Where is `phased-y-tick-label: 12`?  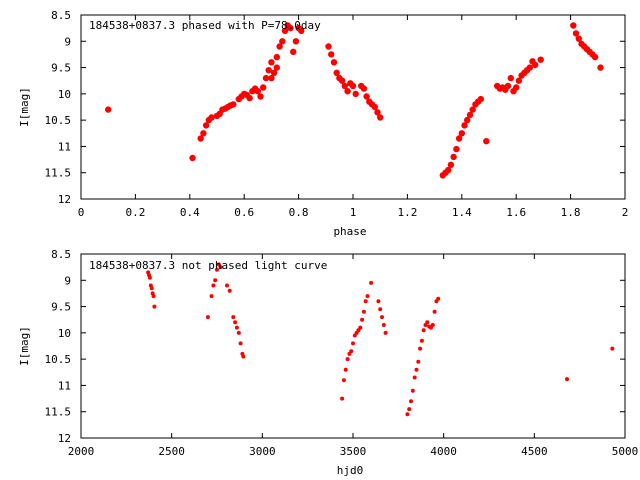 phased-y-tick-label: 12 is located at coordinates (64, 199).